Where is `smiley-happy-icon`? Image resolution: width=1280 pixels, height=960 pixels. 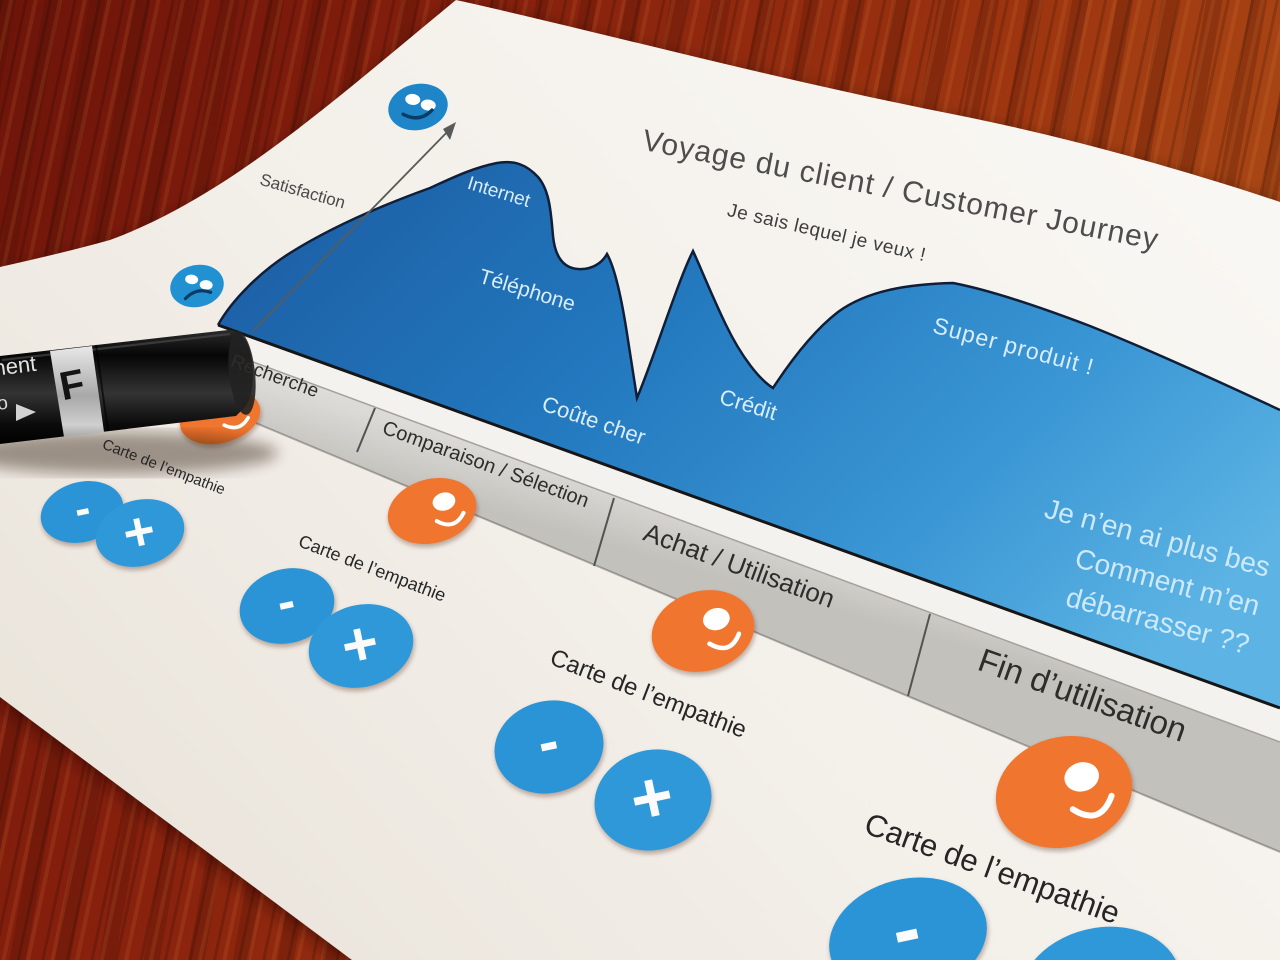 smiley-happy-icon is located at coordinates (418, 107).